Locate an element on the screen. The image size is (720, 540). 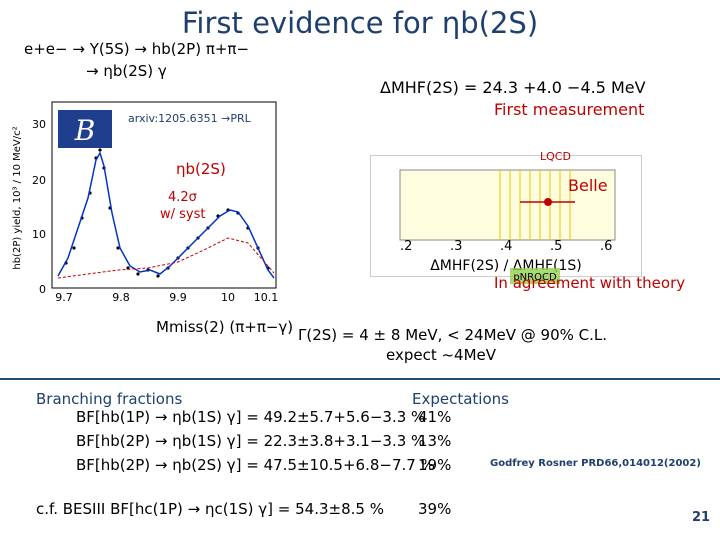
plot-x-ticks: 9.7 9.8 9.9 10 10.1 is located at coordinates (166, 297).